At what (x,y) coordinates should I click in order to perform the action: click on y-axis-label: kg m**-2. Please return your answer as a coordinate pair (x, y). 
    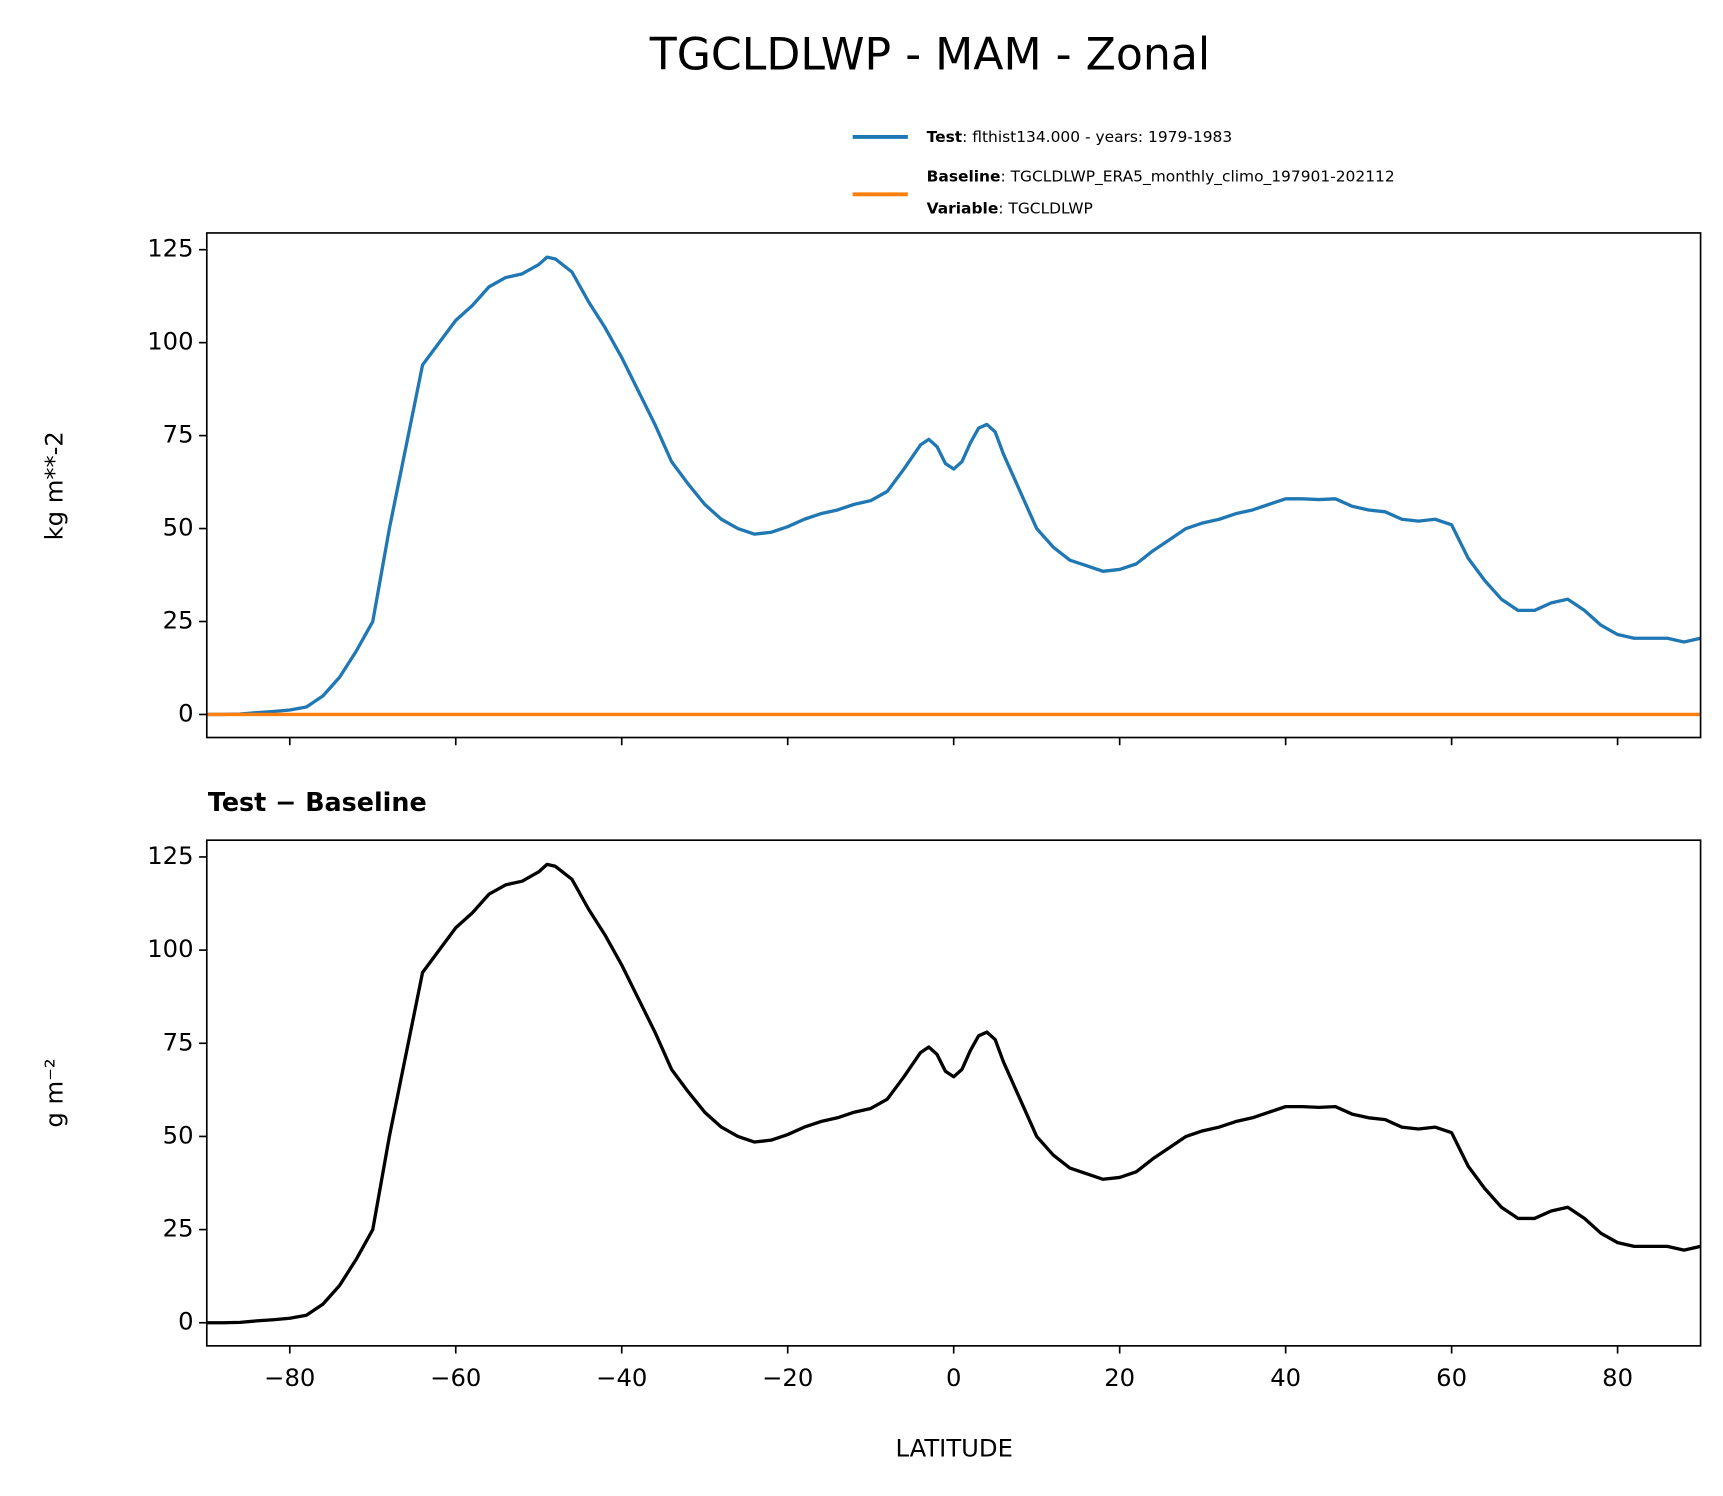
    Looking at the image, I should click on (54, 485).